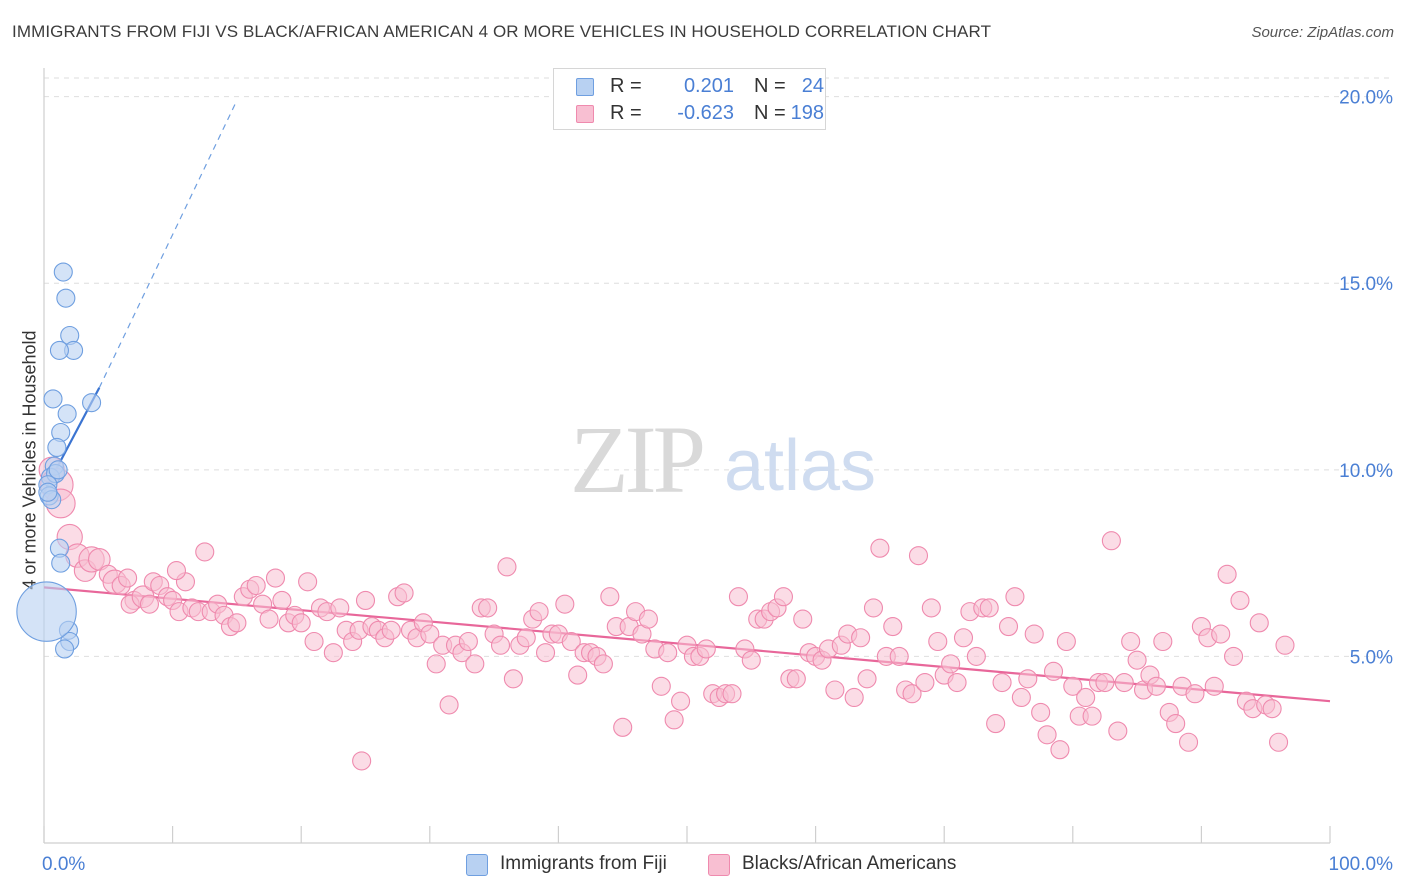  Describe the element at coordinates (583, 863) in the screenshot. I see `legend-label-fiji: Immigrants from Fiji` at that location.